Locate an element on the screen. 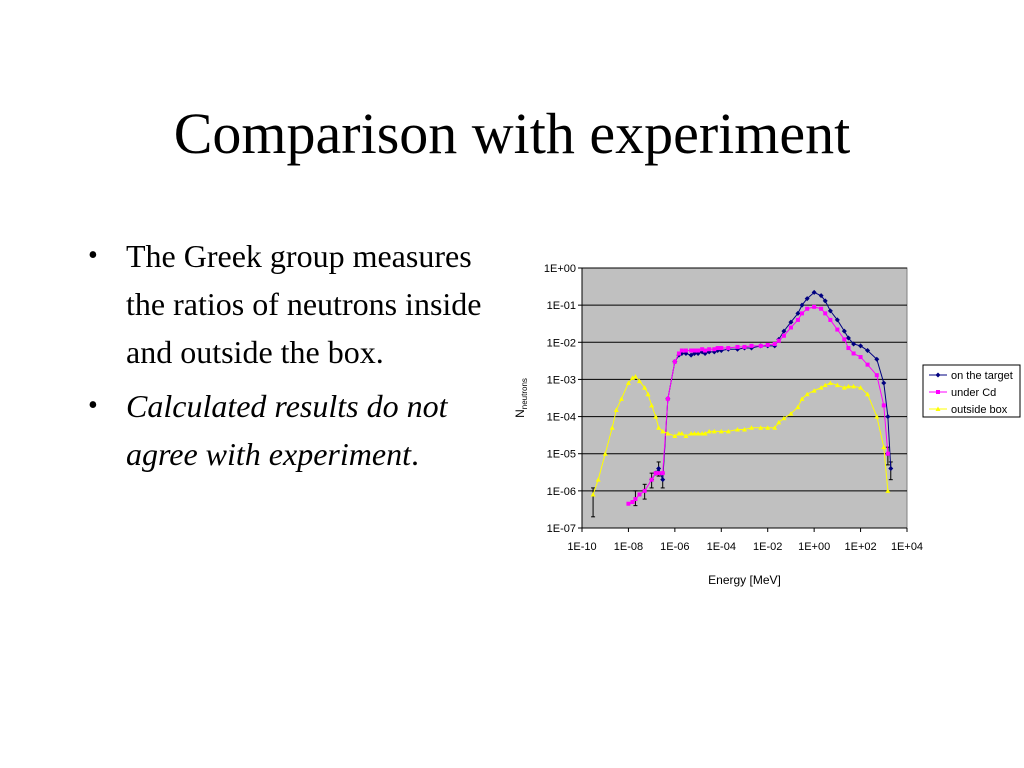 This screenshot has width=1024, height=768. x-tick-label: 1E+02 is located at coordinates (861, 547).